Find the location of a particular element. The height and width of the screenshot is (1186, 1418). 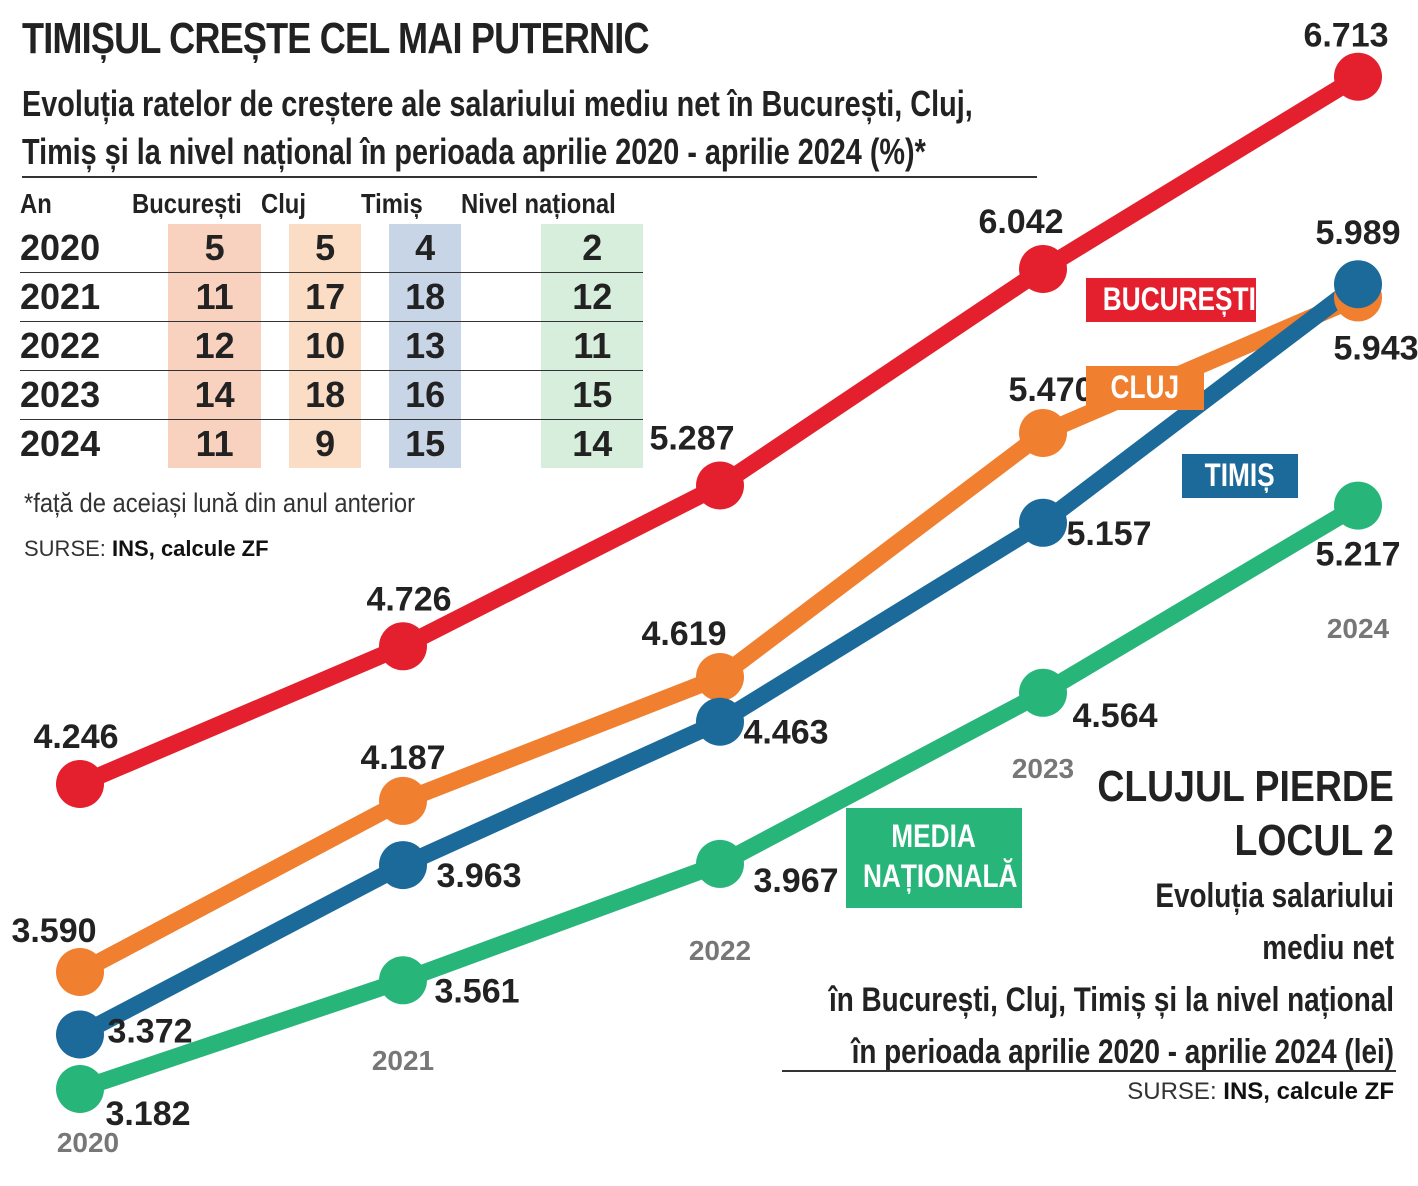

table-header-row: An București Cluj Timiș Nivel național is located at coordinates (331, 204).